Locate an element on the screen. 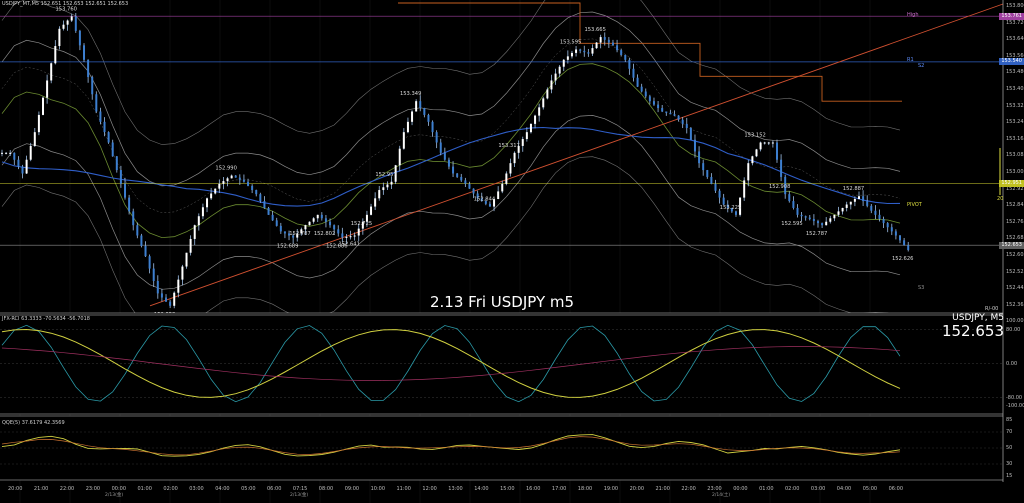 This screenshot has width=1024, height=503. time-label: 23:00 is located at coordinates (714, 489).